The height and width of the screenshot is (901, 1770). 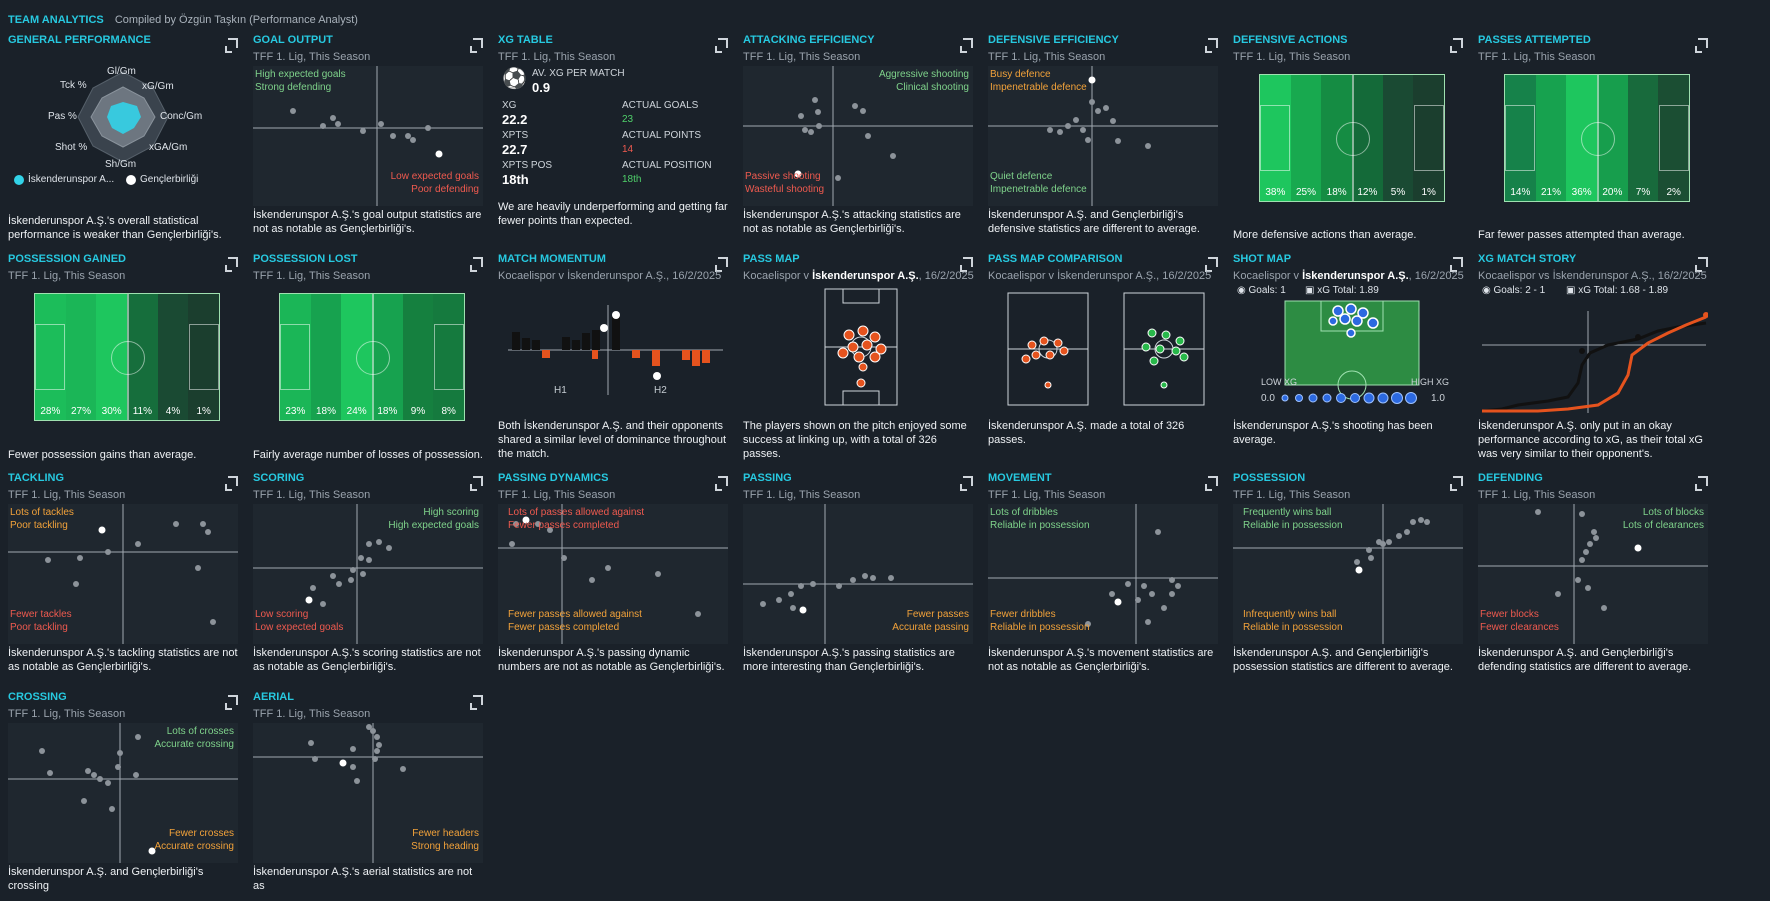 What do you see at coordinates (162, 179) in the screenshot?
I see `legend-opponent: Gençlerbirliği` at bounding box center [162, 179].